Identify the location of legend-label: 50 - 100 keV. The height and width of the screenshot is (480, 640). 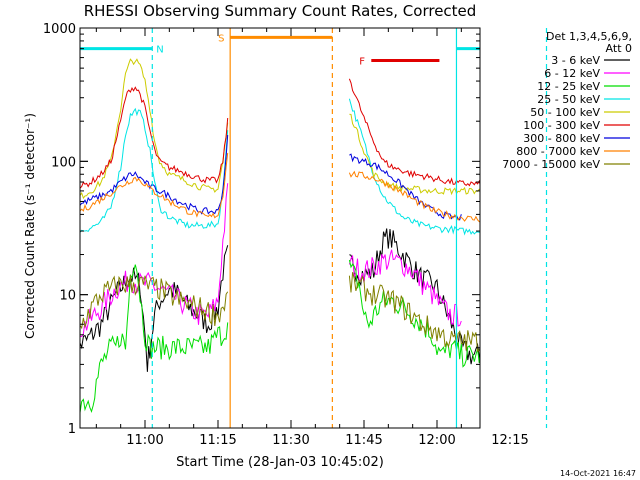
(565, 112).